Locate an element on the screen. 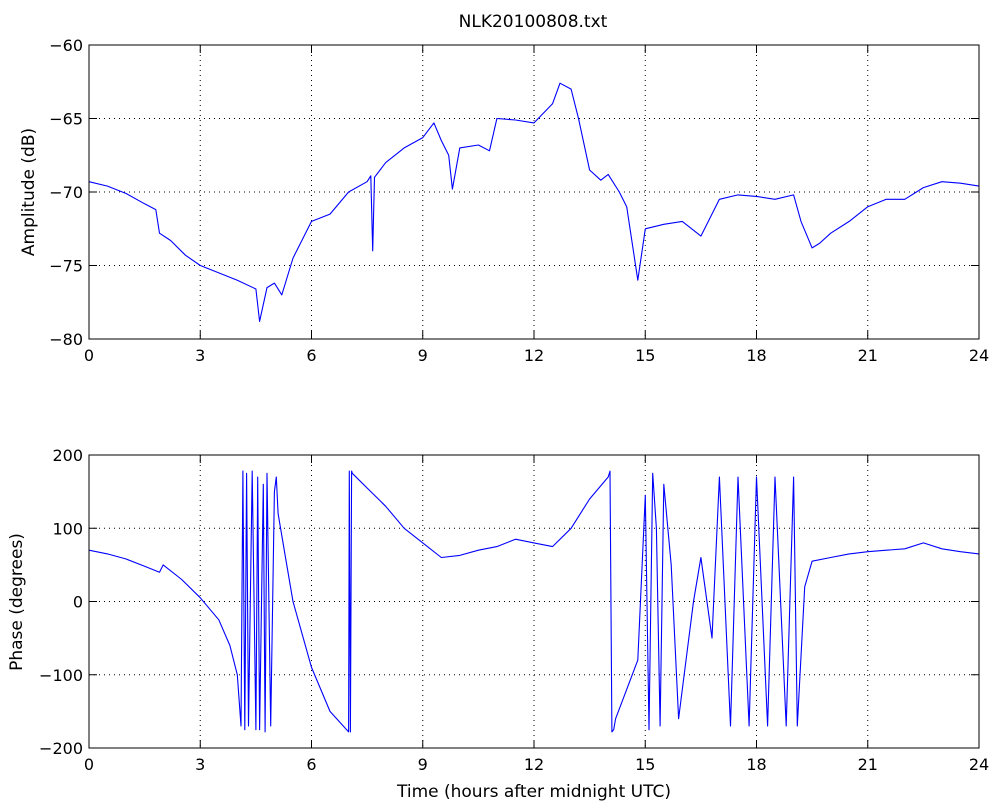 Image resolution: width=998 pixels, height=806 pixels. phase-y-tick-label: −100 is located at coordinates (61, 675).